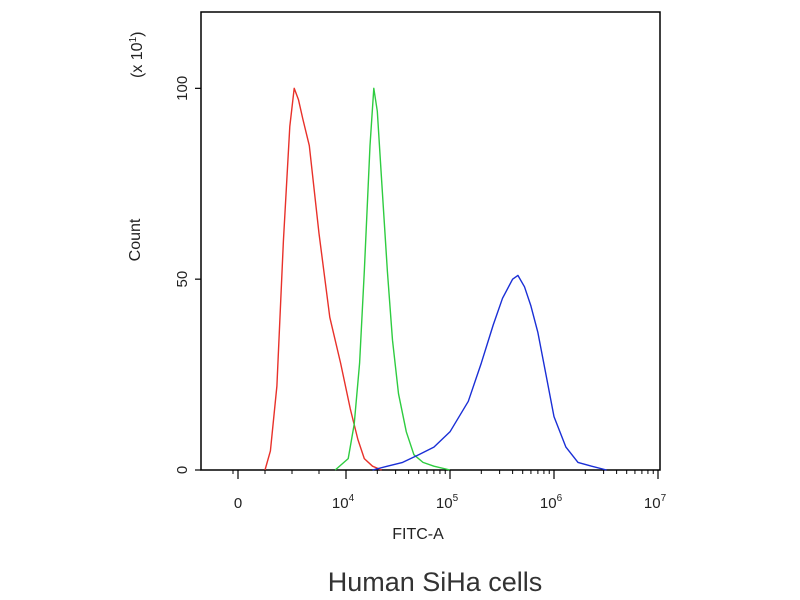 The image size is (800, 600). Describe the element at coordinates (135, 239) in the screenshot. I see `y-axis-label: Count` at that location.